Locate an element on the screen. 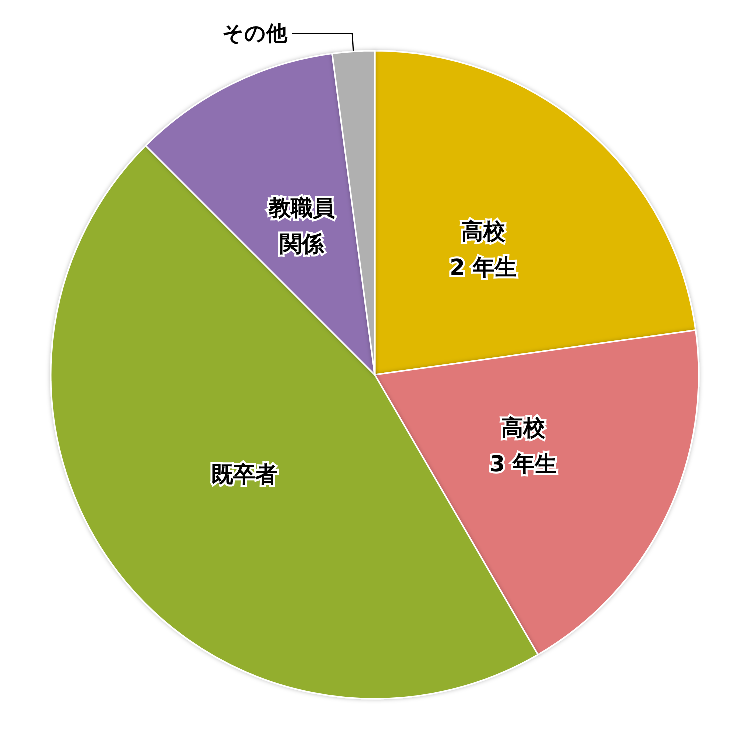  slice-label: 高校 2 年生 is located at coordinates (483, 250).